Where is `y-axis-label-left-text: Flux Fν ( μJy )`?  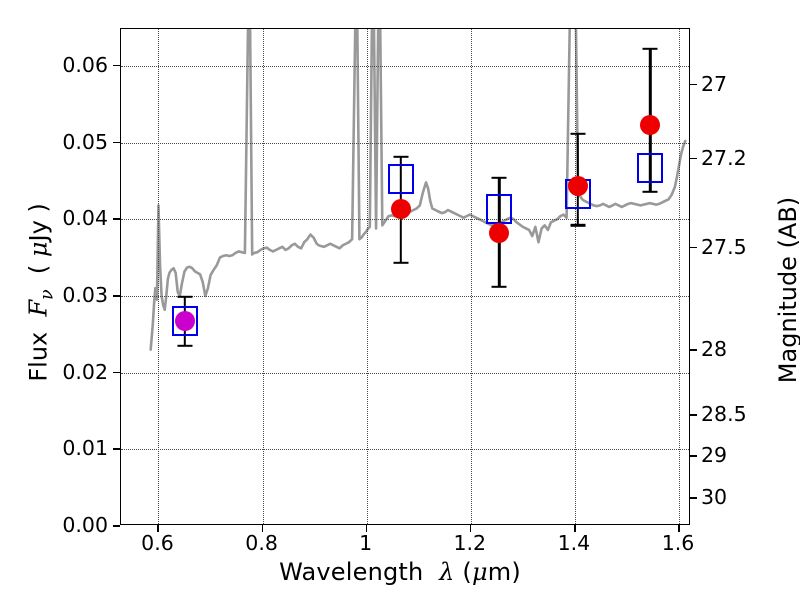
y-axis-label-left-text: Flux Fν ( μJy ) is located at coordinates (41, 292).